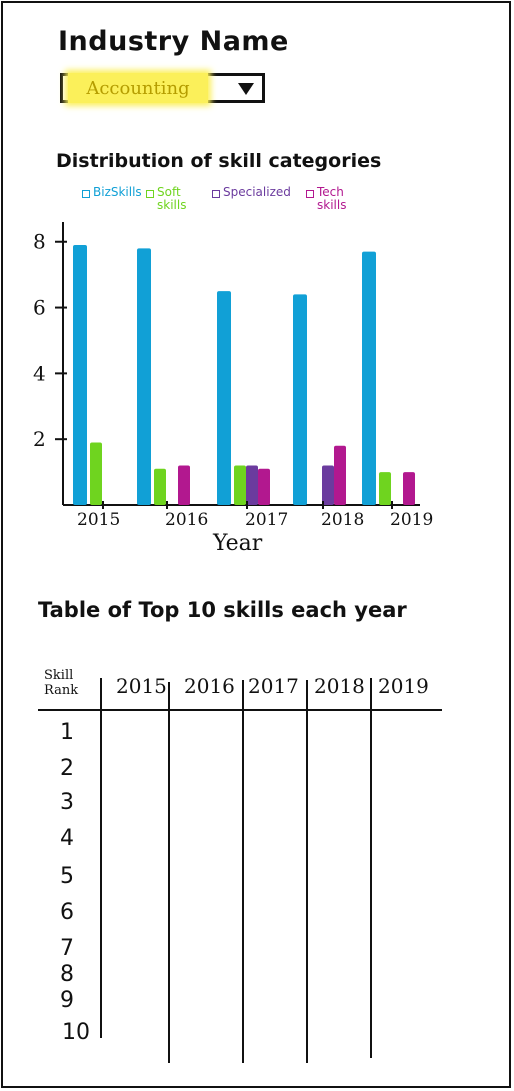  Describe the element at coordinates (328, 485) in the screenshot. I see `bar-specialized-2018` at that location.